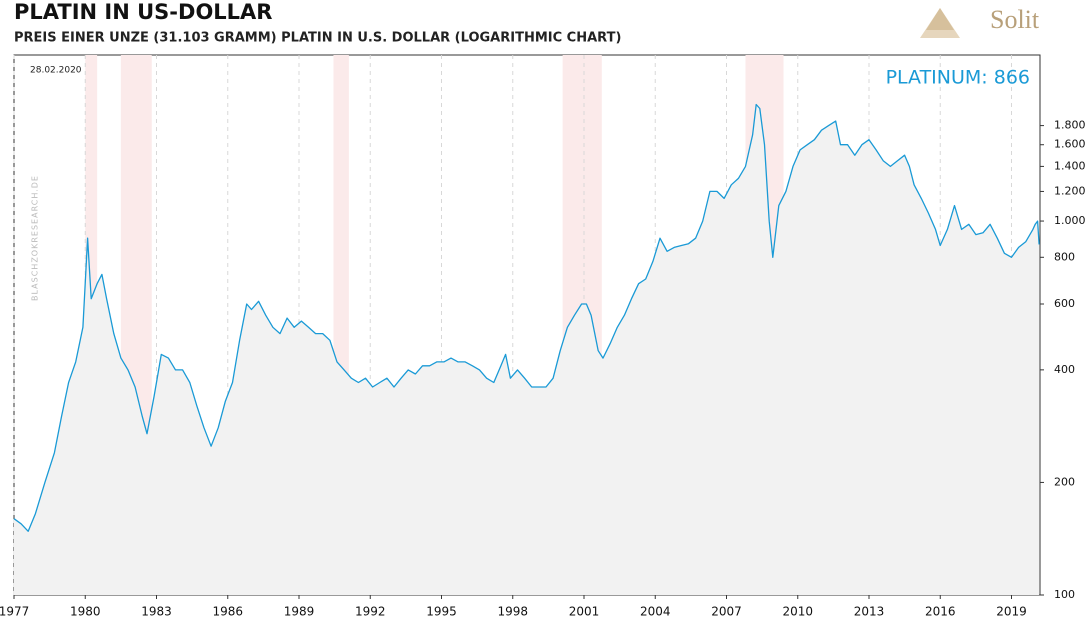 This screenshot has width=1088, height=623. I want to click on y-tick-label: 800, so click(1064, 256).